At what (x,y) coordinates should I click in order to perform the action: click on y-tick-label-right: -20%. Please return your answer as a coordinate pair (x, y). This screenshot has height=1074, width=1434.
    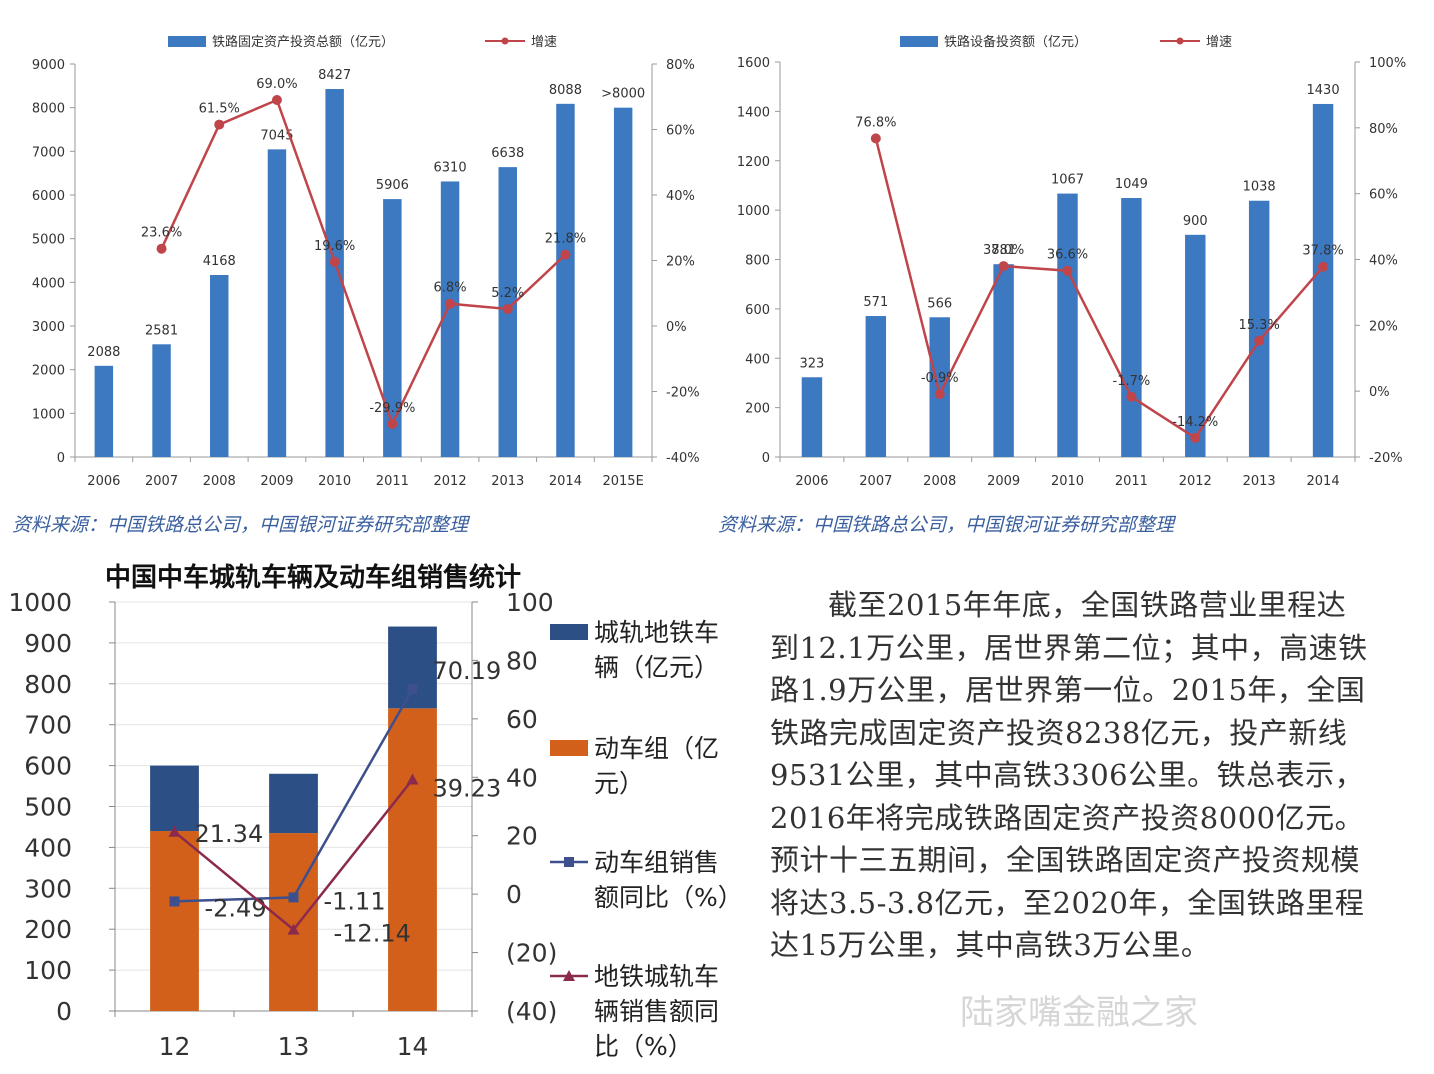
    Looking at the image, I should click on (683, 393).